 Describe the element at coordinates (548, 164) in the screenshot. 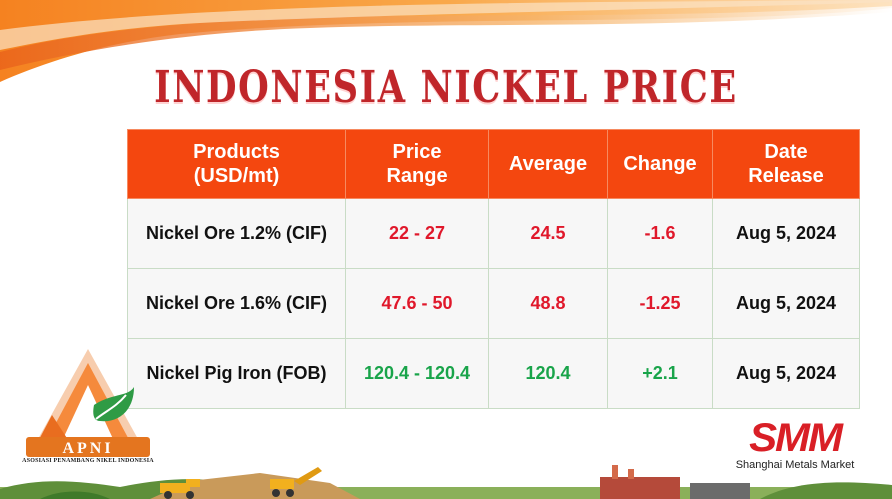

I see `header-average: Average` at that location.